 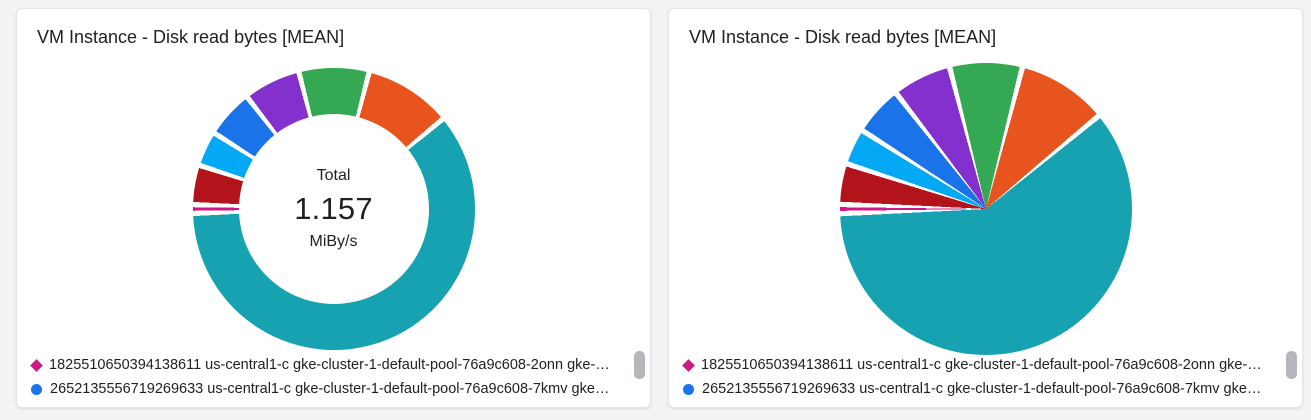 I want to click on donut-center: Total 1.157 MiBy/s, so click(x=333, y=209).